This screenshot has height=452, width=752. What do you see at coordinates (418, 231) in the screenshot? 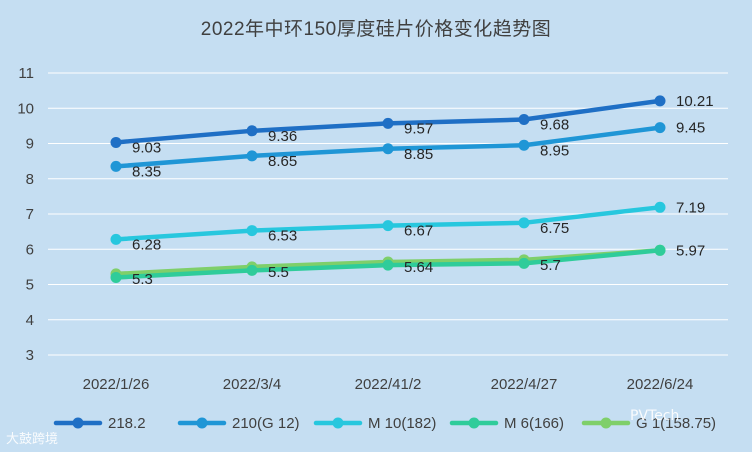
I see `data-label: 6.67` at bounding box center [418, 231].